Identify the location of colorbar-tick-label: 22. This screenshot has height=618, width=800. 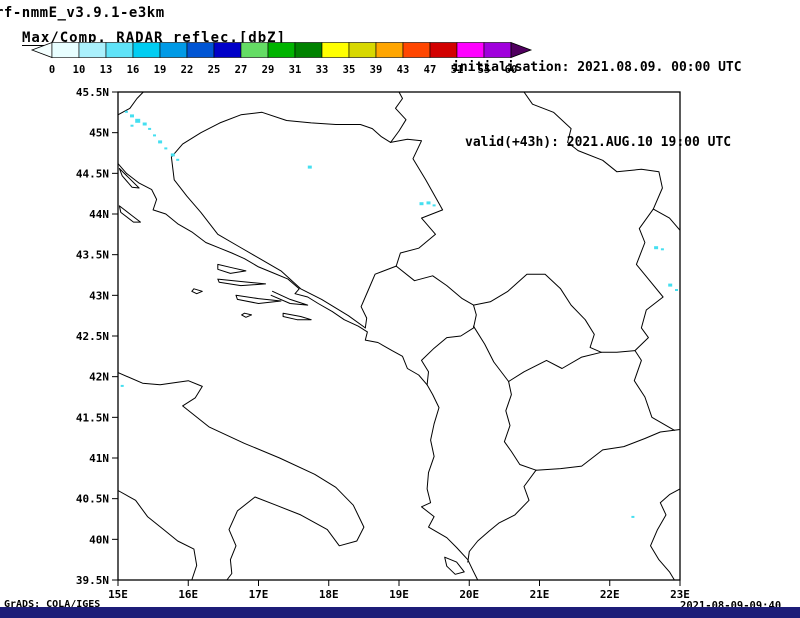
(187, 70).